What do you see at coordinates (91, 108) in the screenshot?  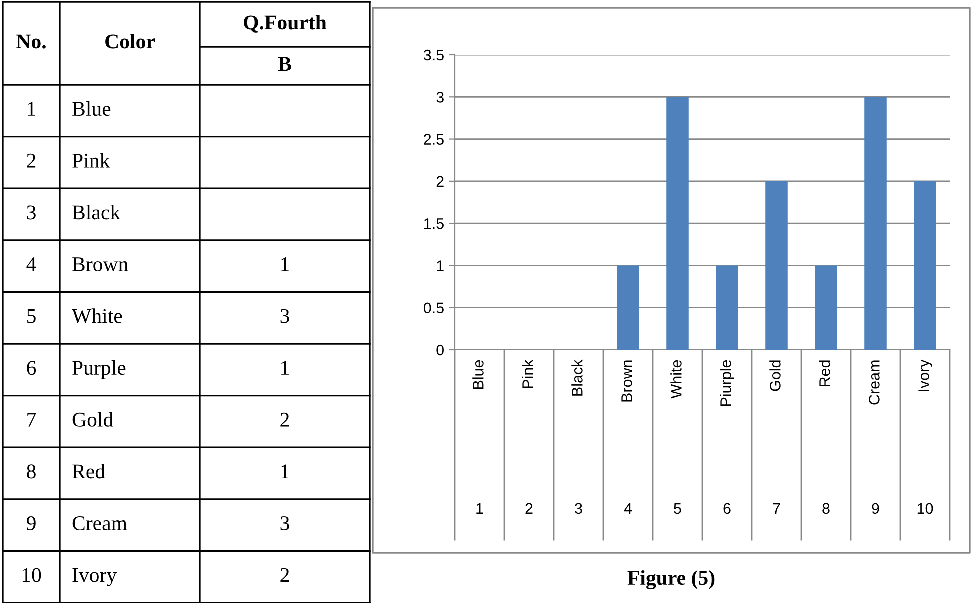 I see `text: Blue` at bounding box center [91, 108].